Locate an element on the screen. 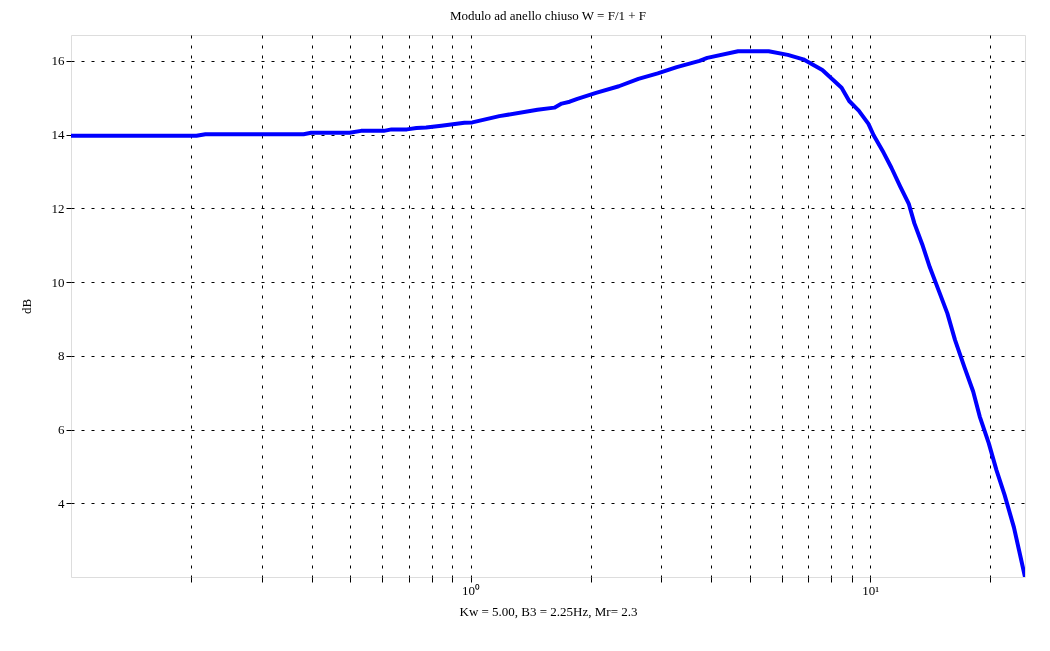 The image size is (1050, 651). y-tick-label: 16 is located at coordinates (58, 61).